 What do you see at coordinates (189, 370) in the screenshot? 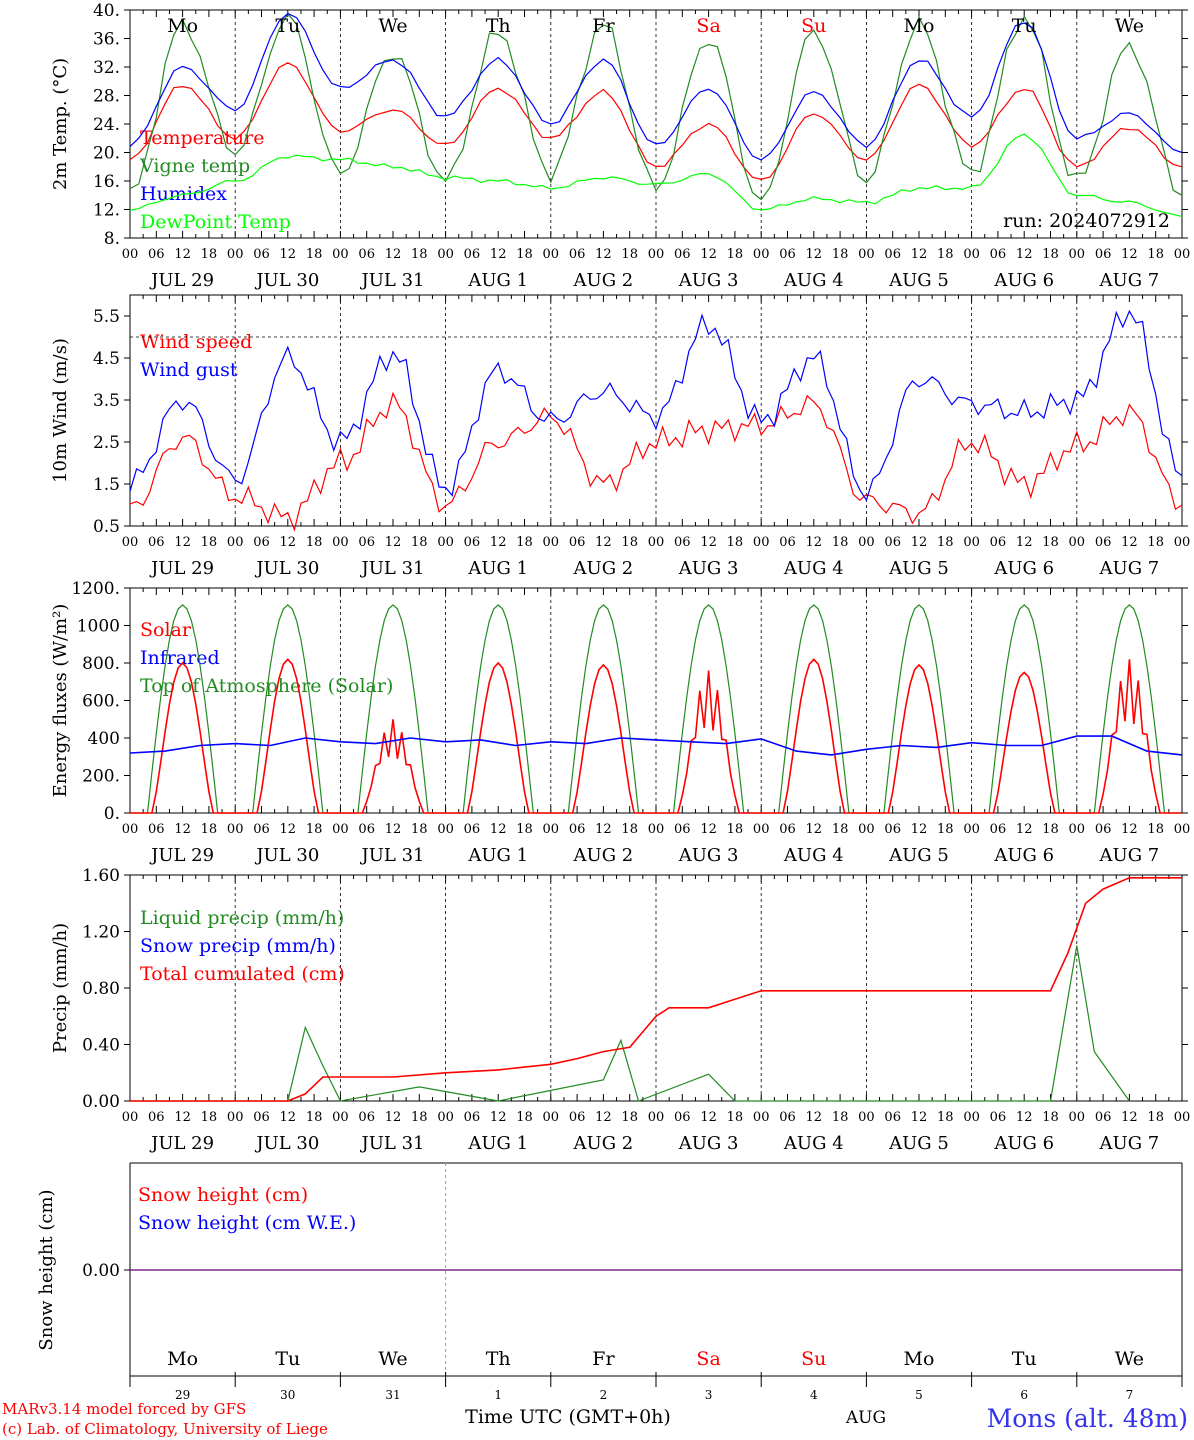
I see `legend-wind-gust: Wind gust` at bounding box center [189, 370].